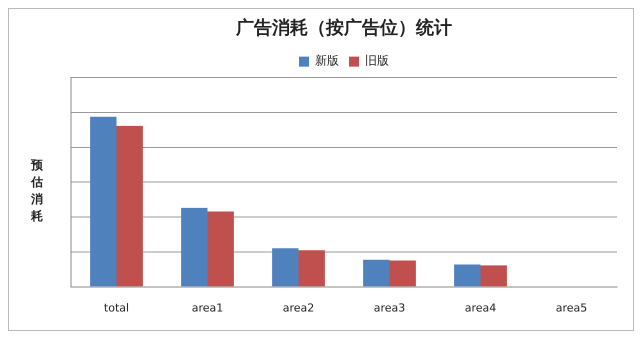 This screenshot has width=640, height=337. What do you see at coordinates (37, 191) in the screenshot?
I see `y-axis-title: 预估消耗` at bounding box center [37, 191].